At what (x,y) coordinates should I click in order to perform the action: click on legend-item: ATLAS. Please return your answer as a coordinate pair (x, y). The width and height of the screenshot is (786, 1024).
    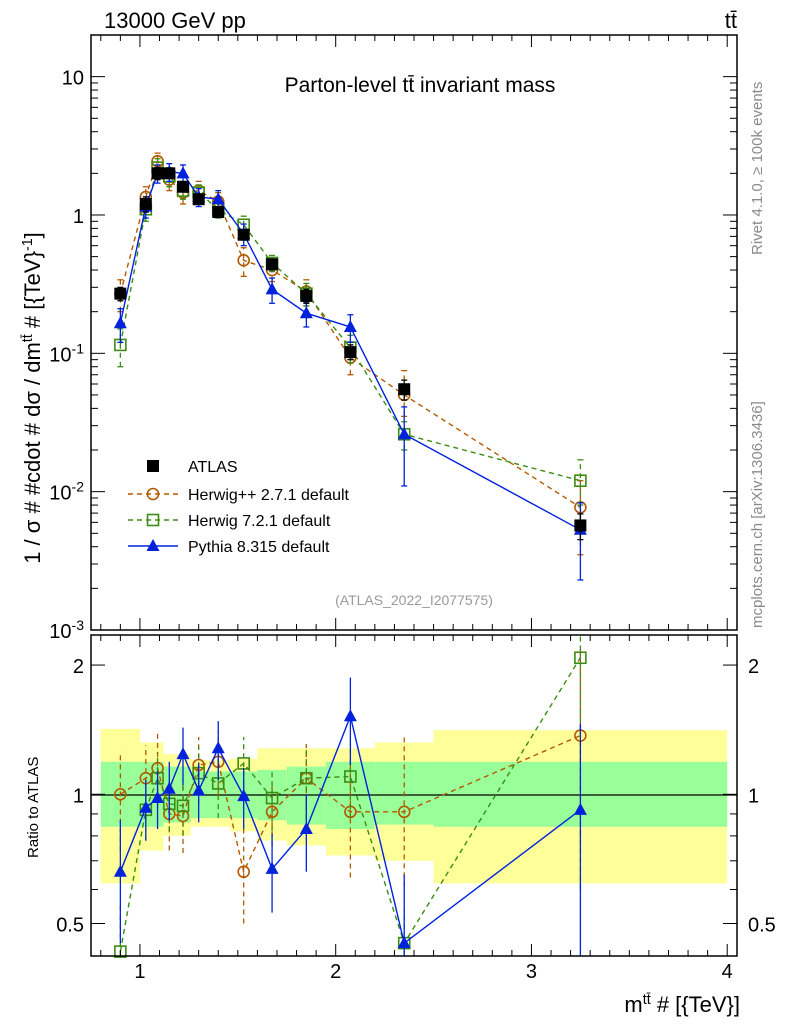
    Looking at the image, I should click on (192, 467).